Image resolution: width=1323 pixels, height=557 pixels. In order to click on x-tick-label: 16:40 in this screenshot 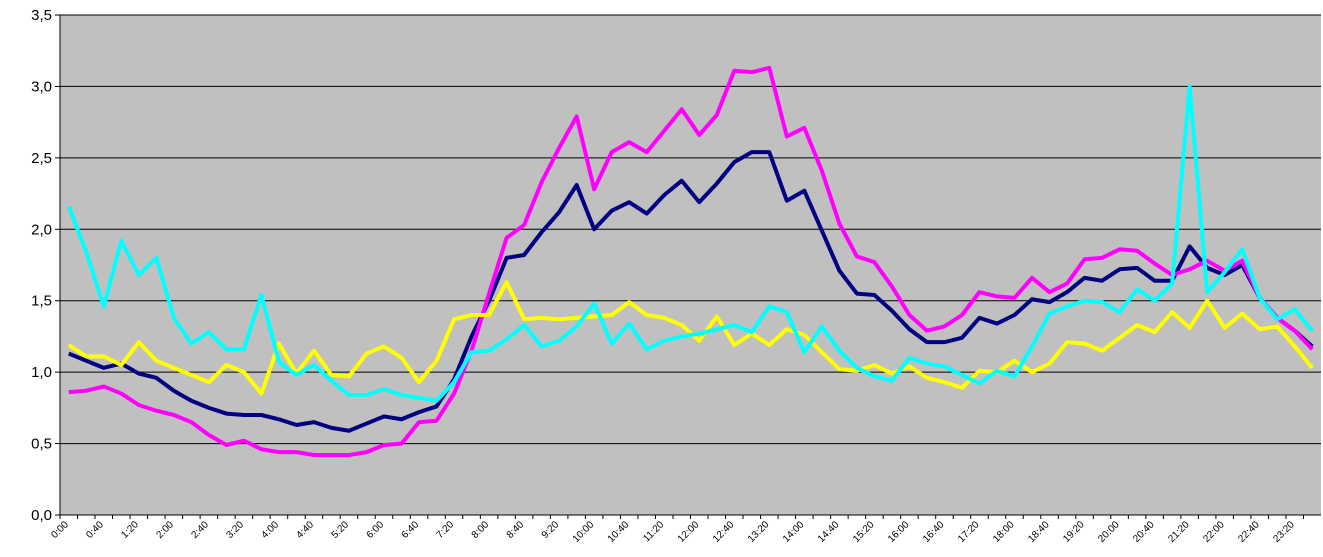, I will do `click(934, 532)`.